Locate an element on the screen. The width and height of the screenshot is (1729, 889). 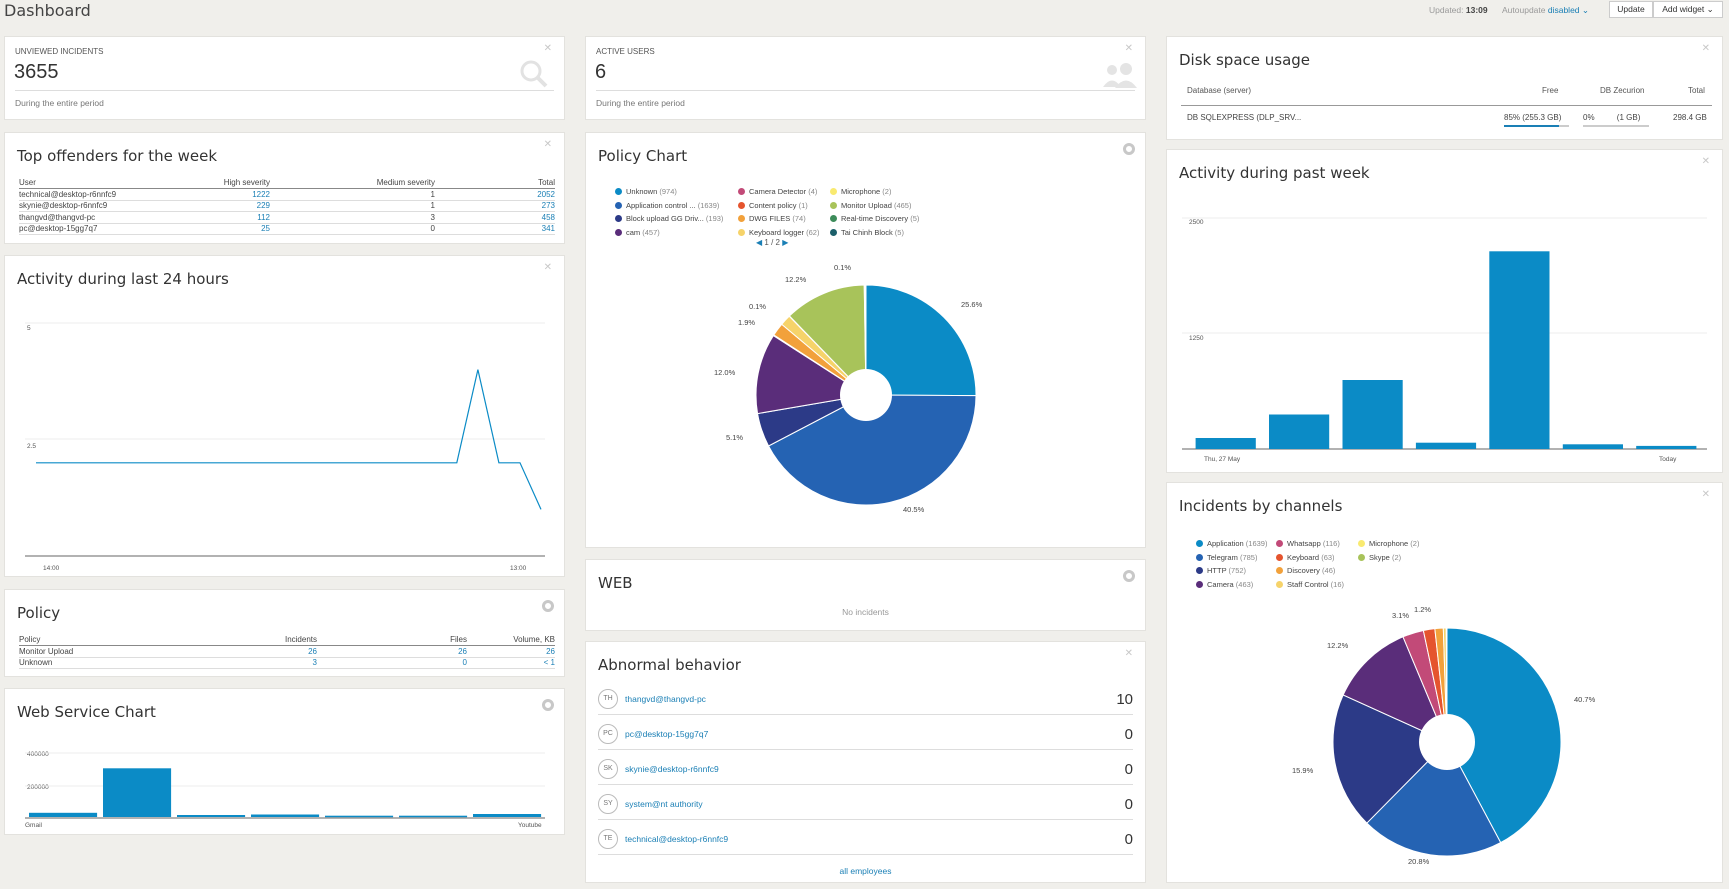
update-button: Update is located at coordinates (1631, 9).